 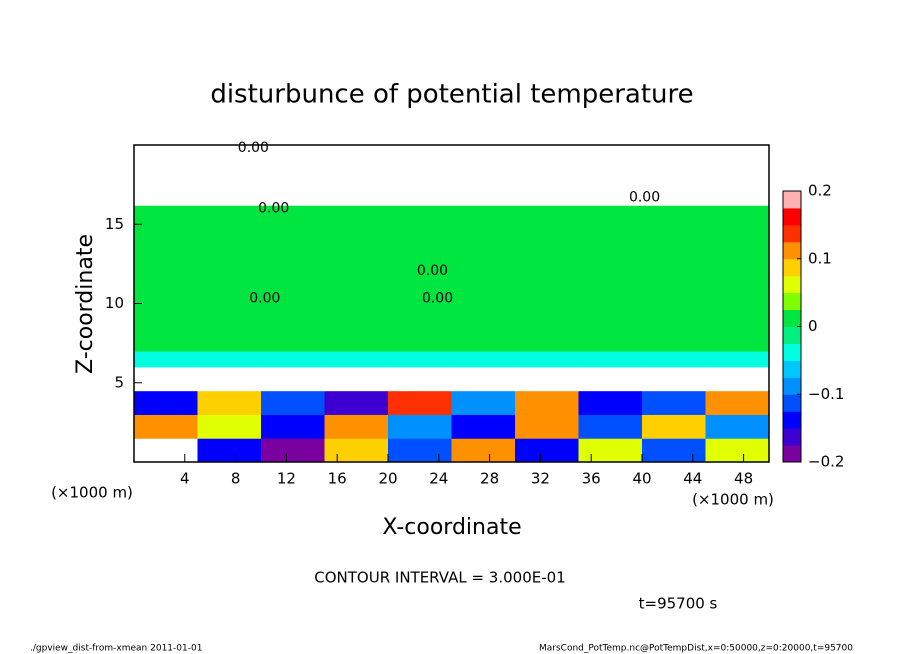 What do you see at coordinates (438, 479) in the screenshot?
I see `x-tick-label: 24` at bounding box center [438, 479].